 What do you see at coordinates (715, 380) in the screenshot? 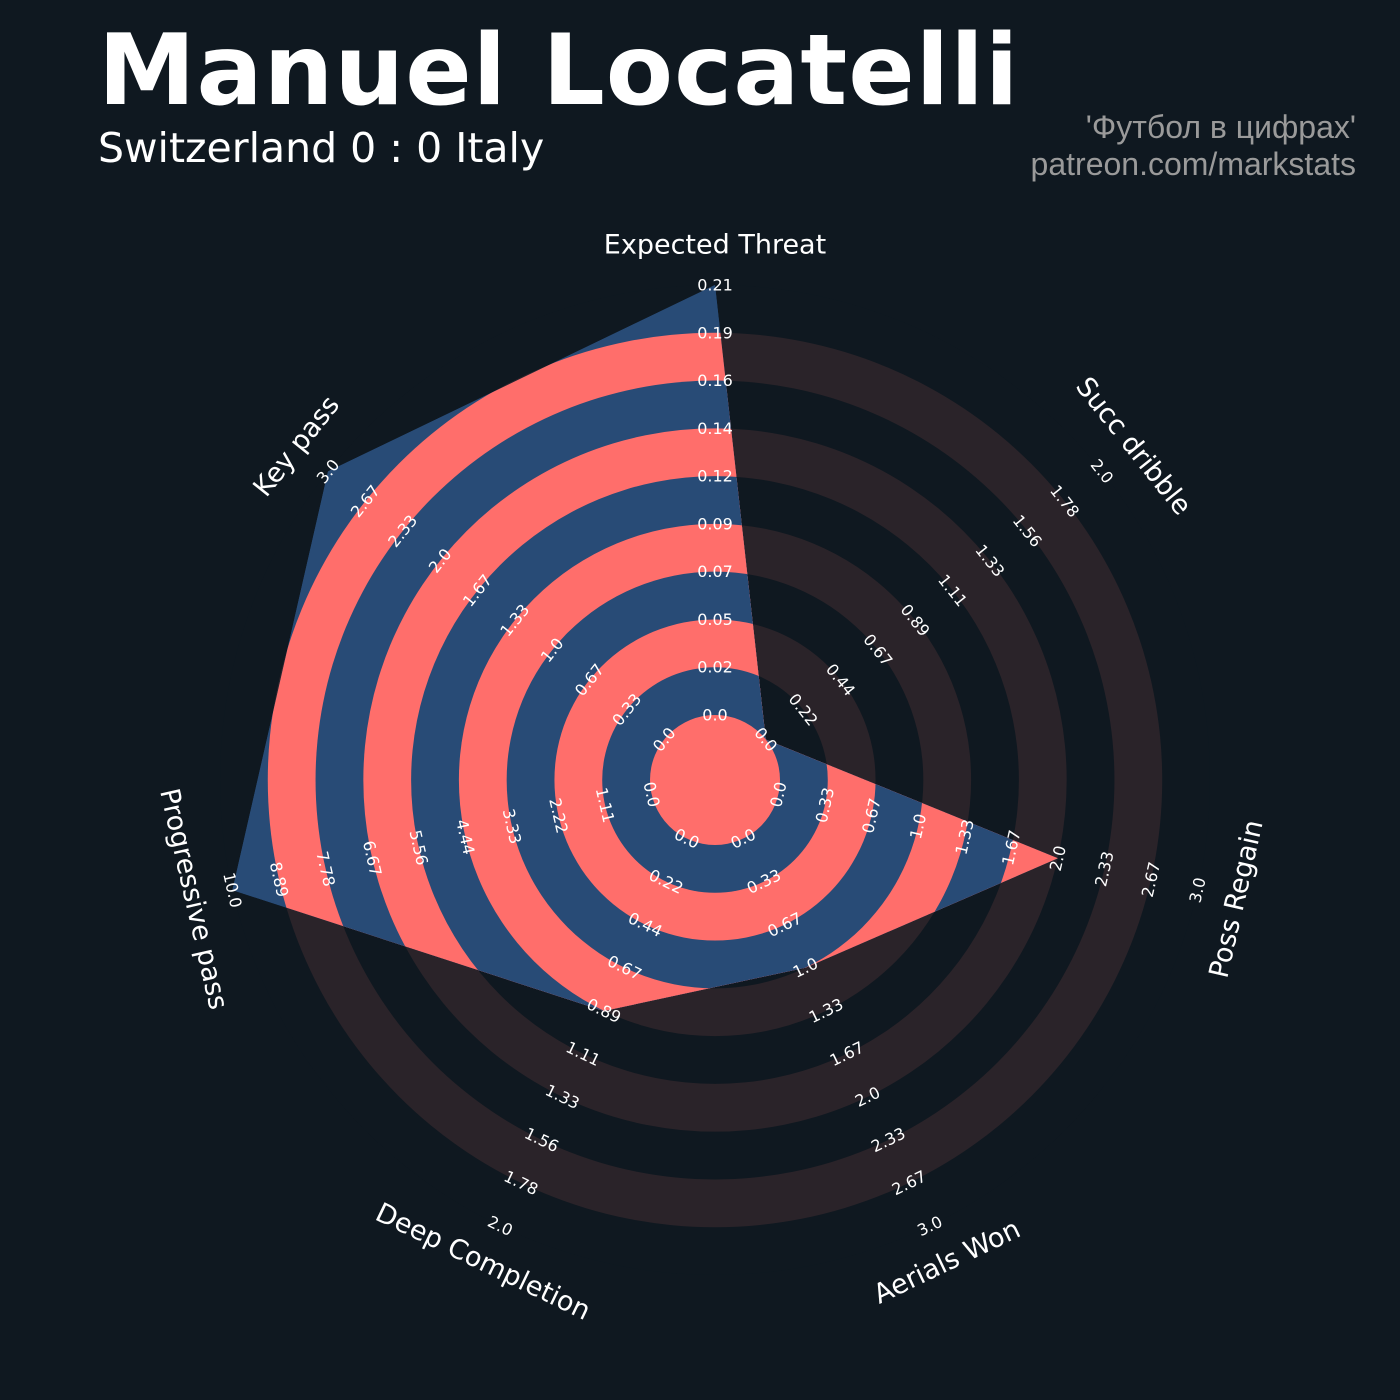
I see `tick-label: 0.16` at bounding box center [715, 380].